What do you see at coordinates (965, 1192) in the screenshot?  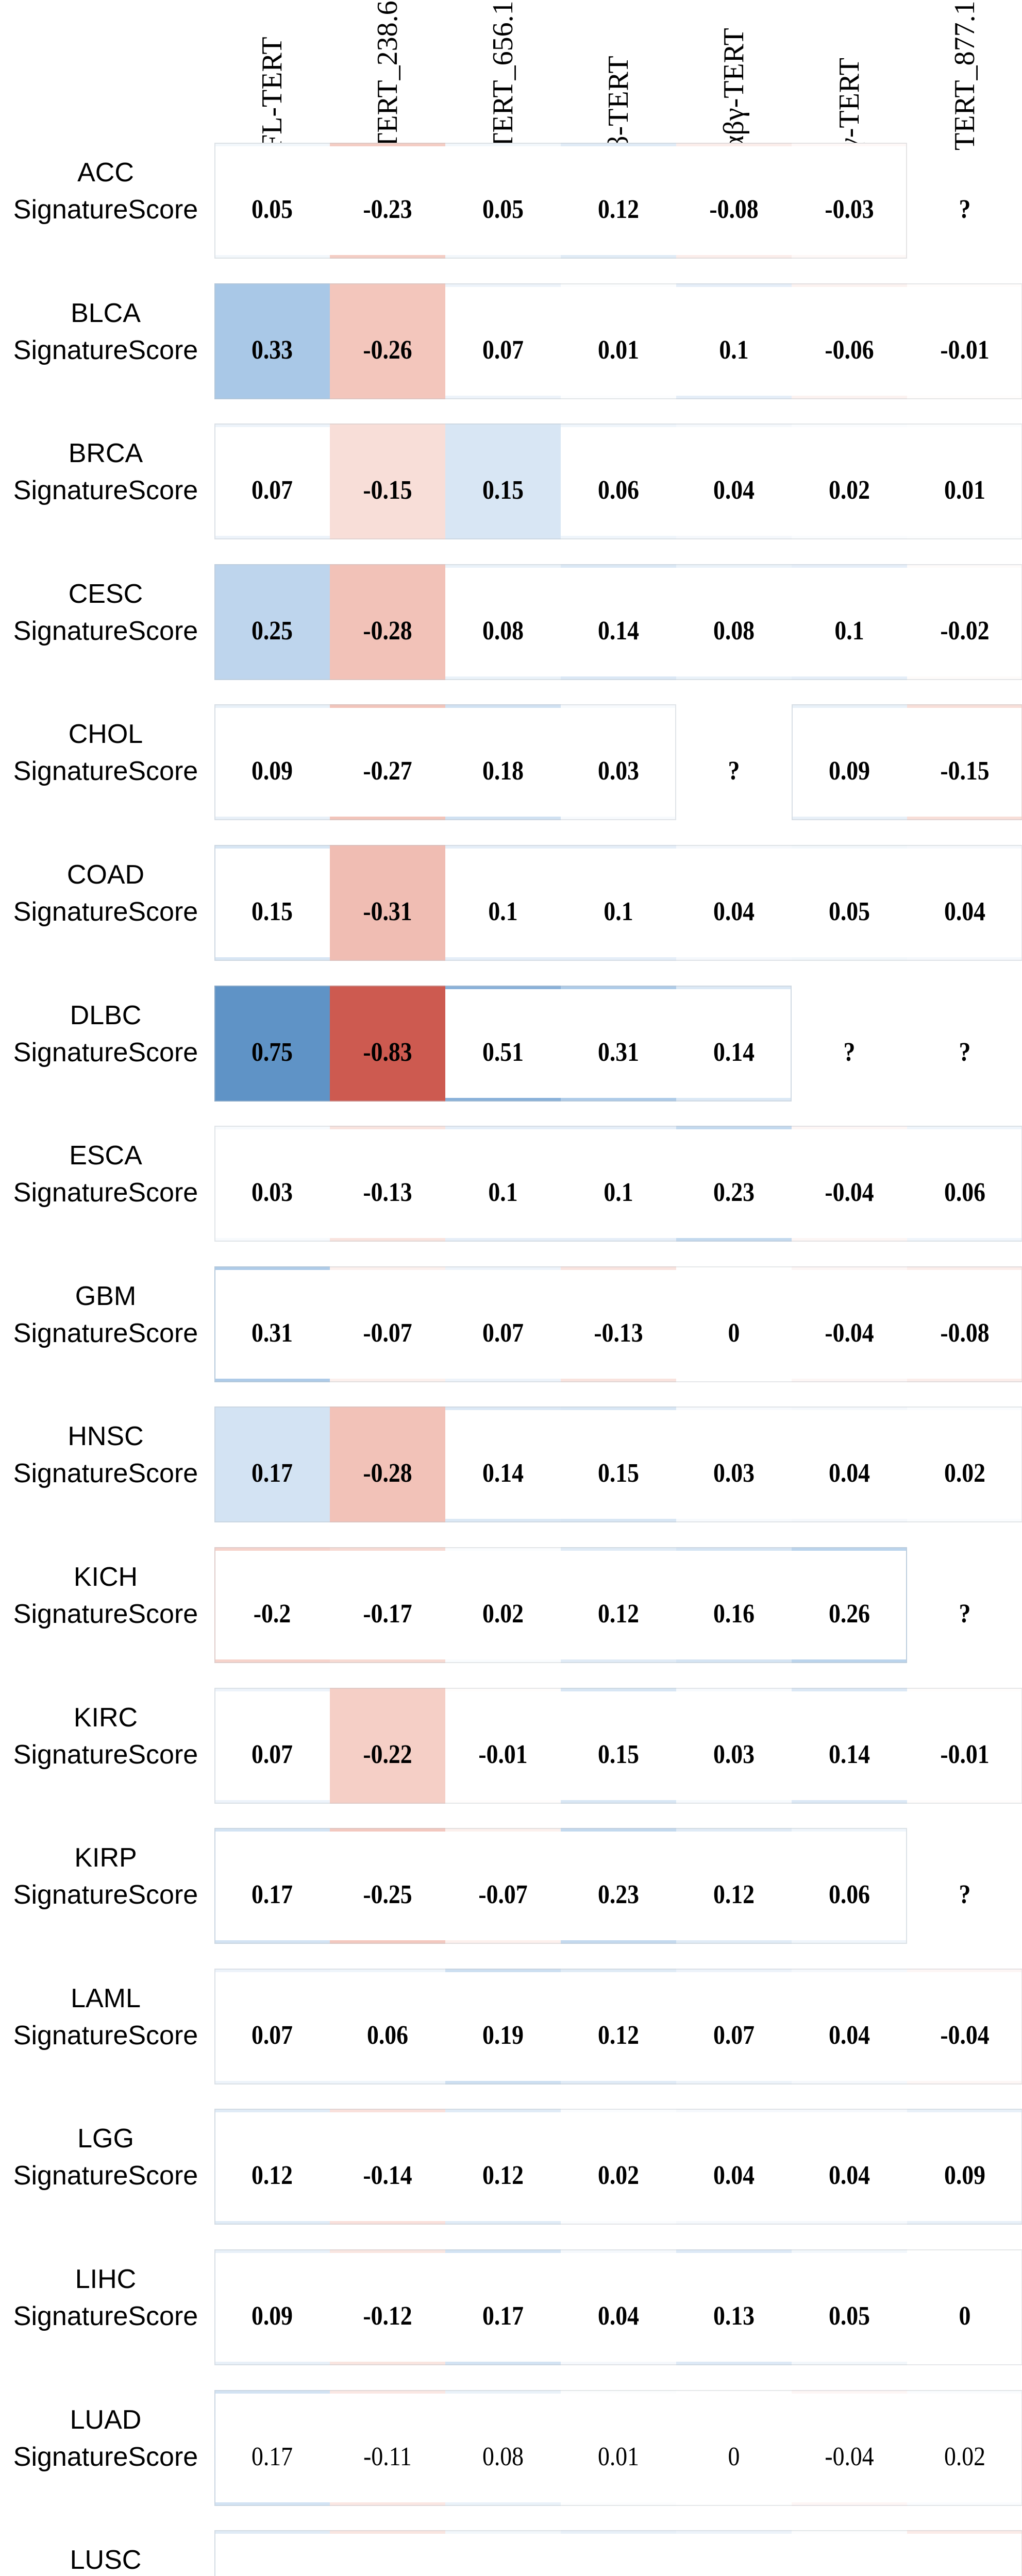 I see `cell-value: 0.06` at bounding box center [965, 1192].